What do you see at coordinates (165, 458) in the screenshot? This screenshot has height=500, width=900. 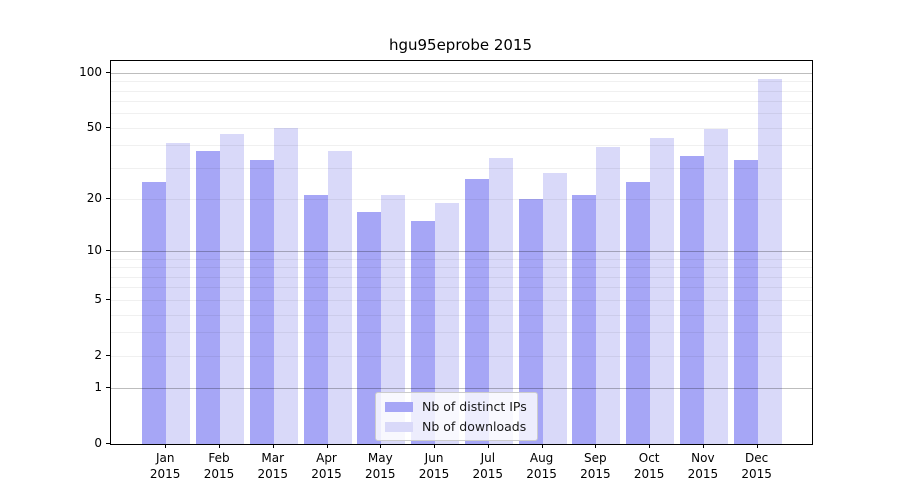 I see `x-tick-month: Jan` at bounding box center [165, 458].